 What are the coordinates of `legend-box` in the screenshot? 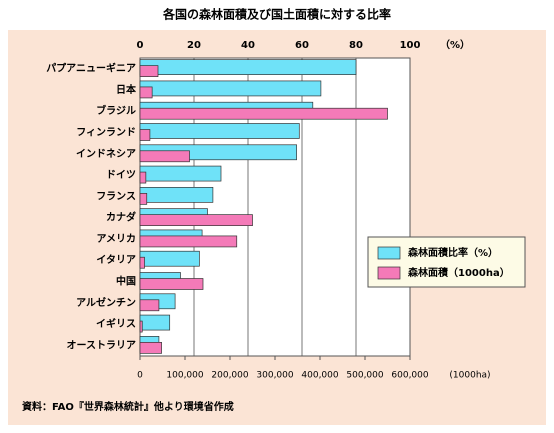 It's located at (446, 262).